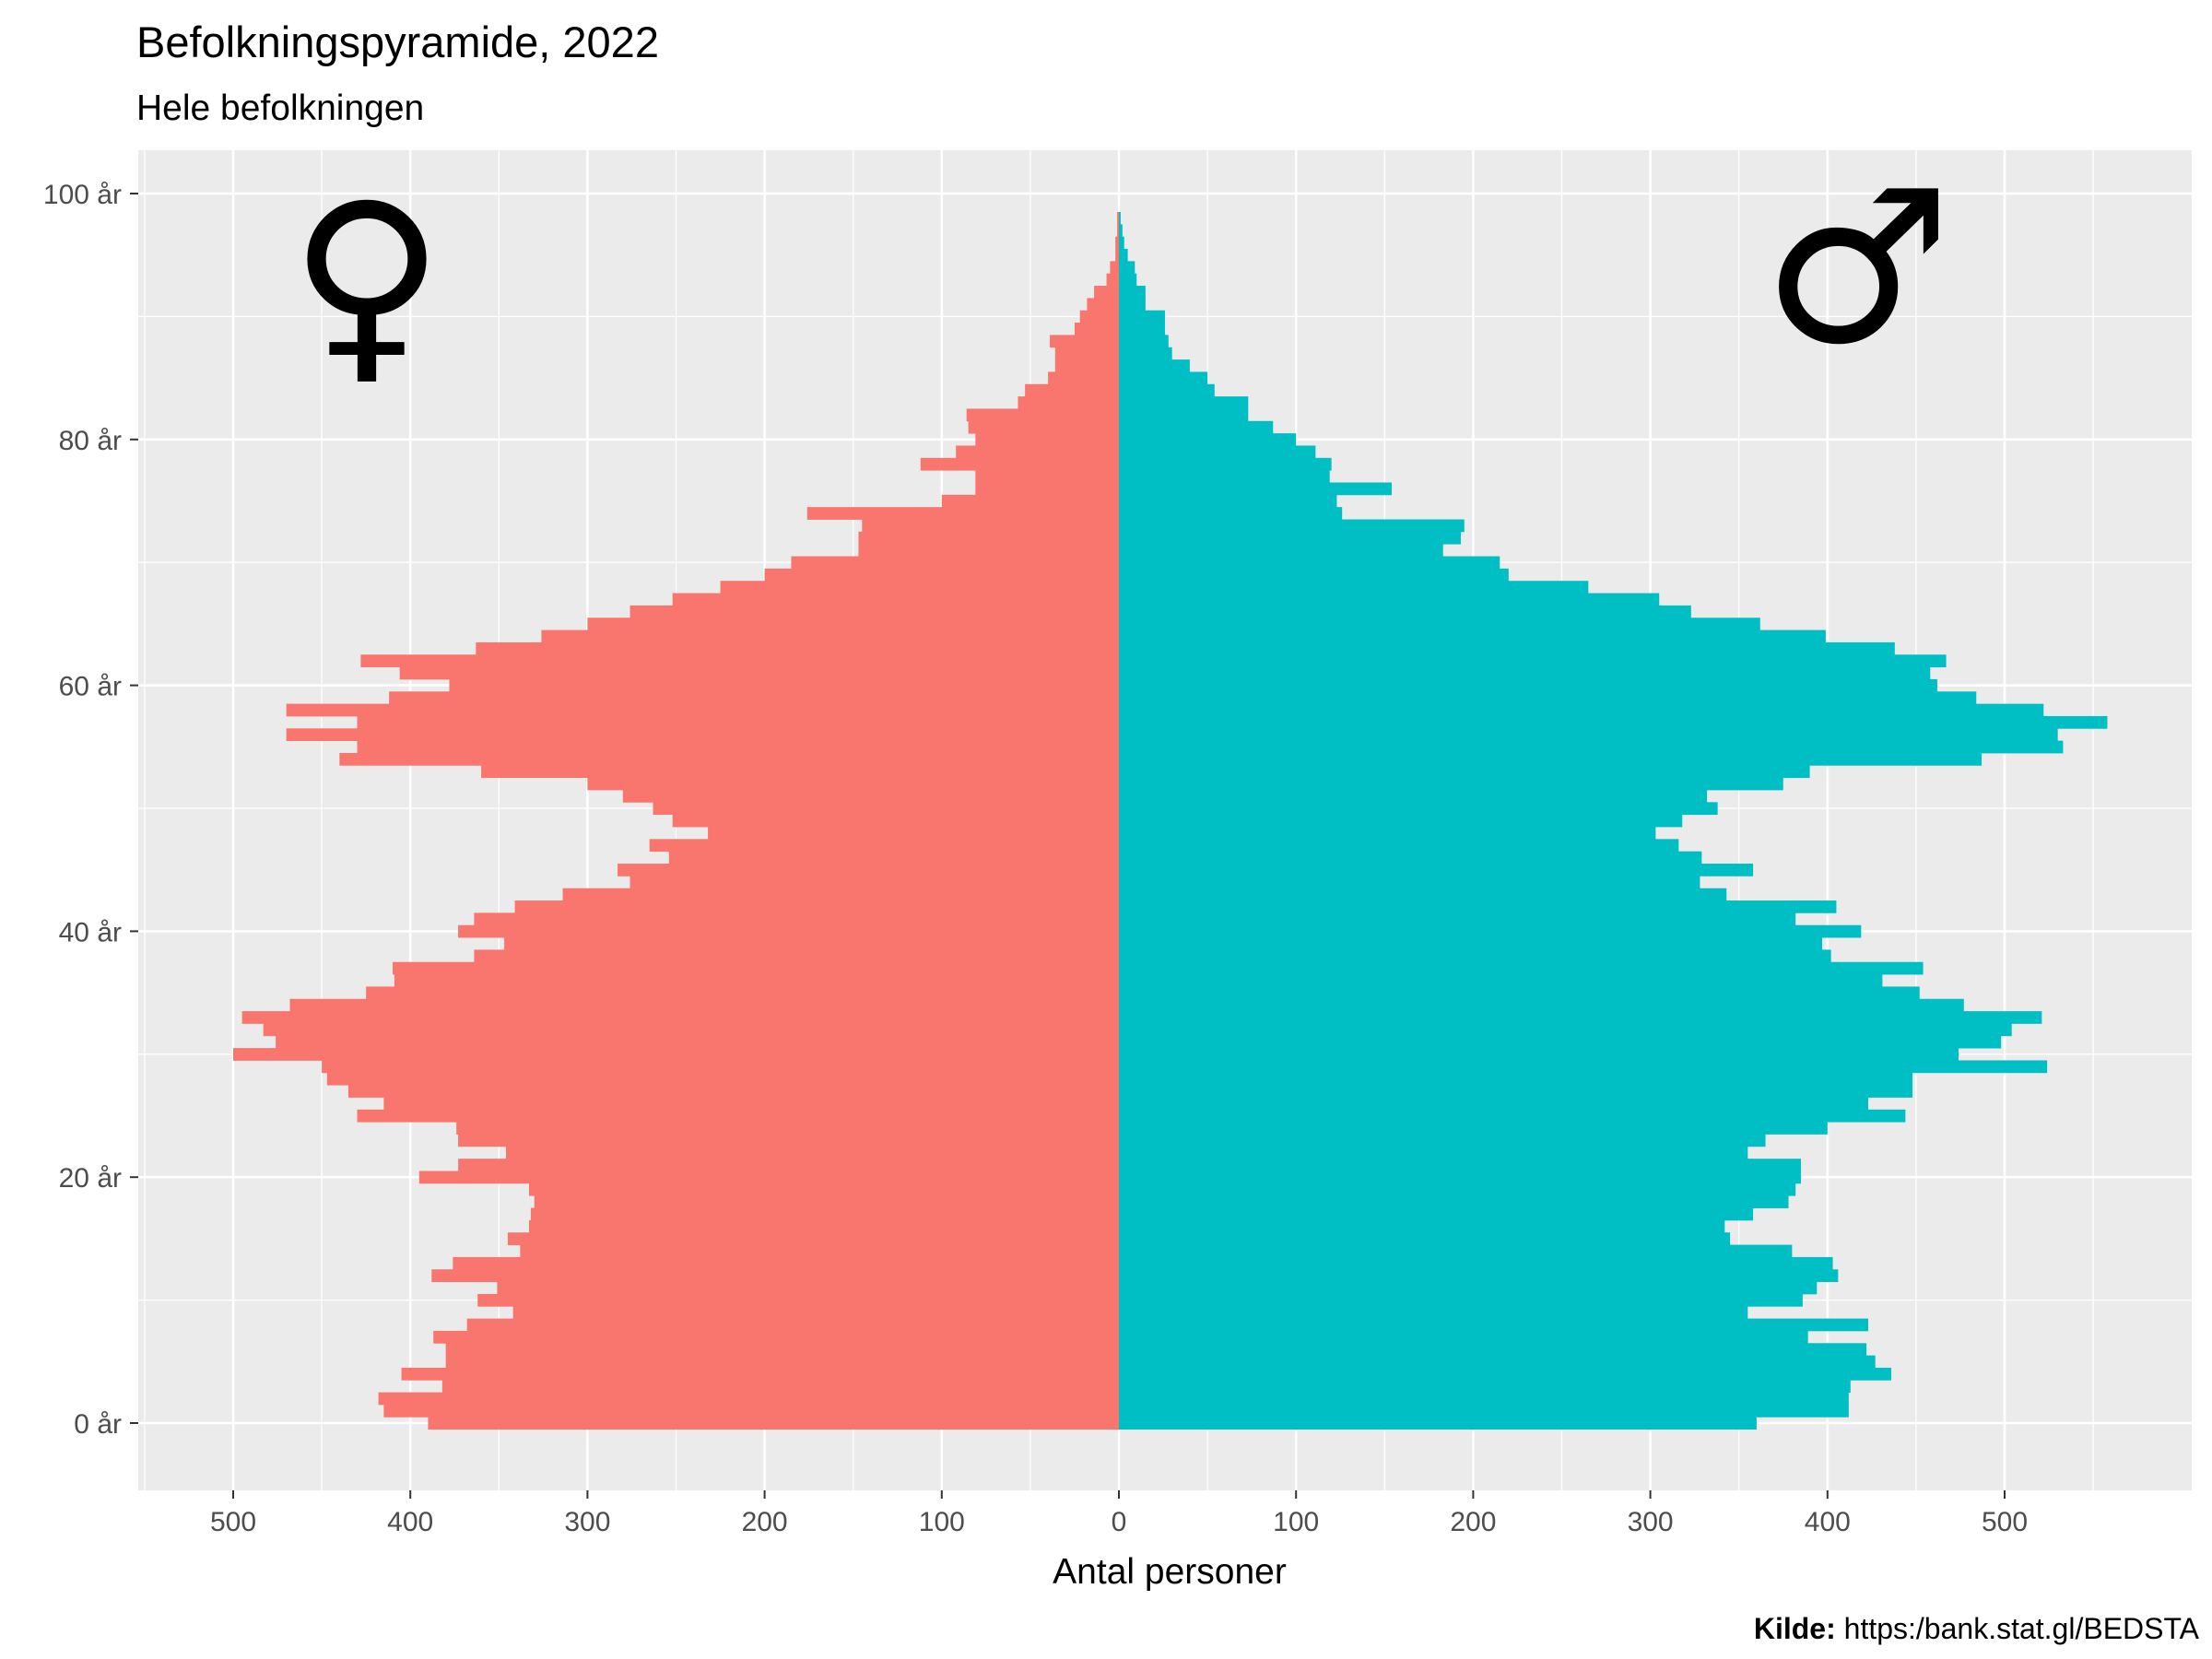 The height and width of the screenshot is (1659, 2212). Describe the element at coordinates (82, 195) in the screenshot. I see `y-tick-label: 100 år` at that location.